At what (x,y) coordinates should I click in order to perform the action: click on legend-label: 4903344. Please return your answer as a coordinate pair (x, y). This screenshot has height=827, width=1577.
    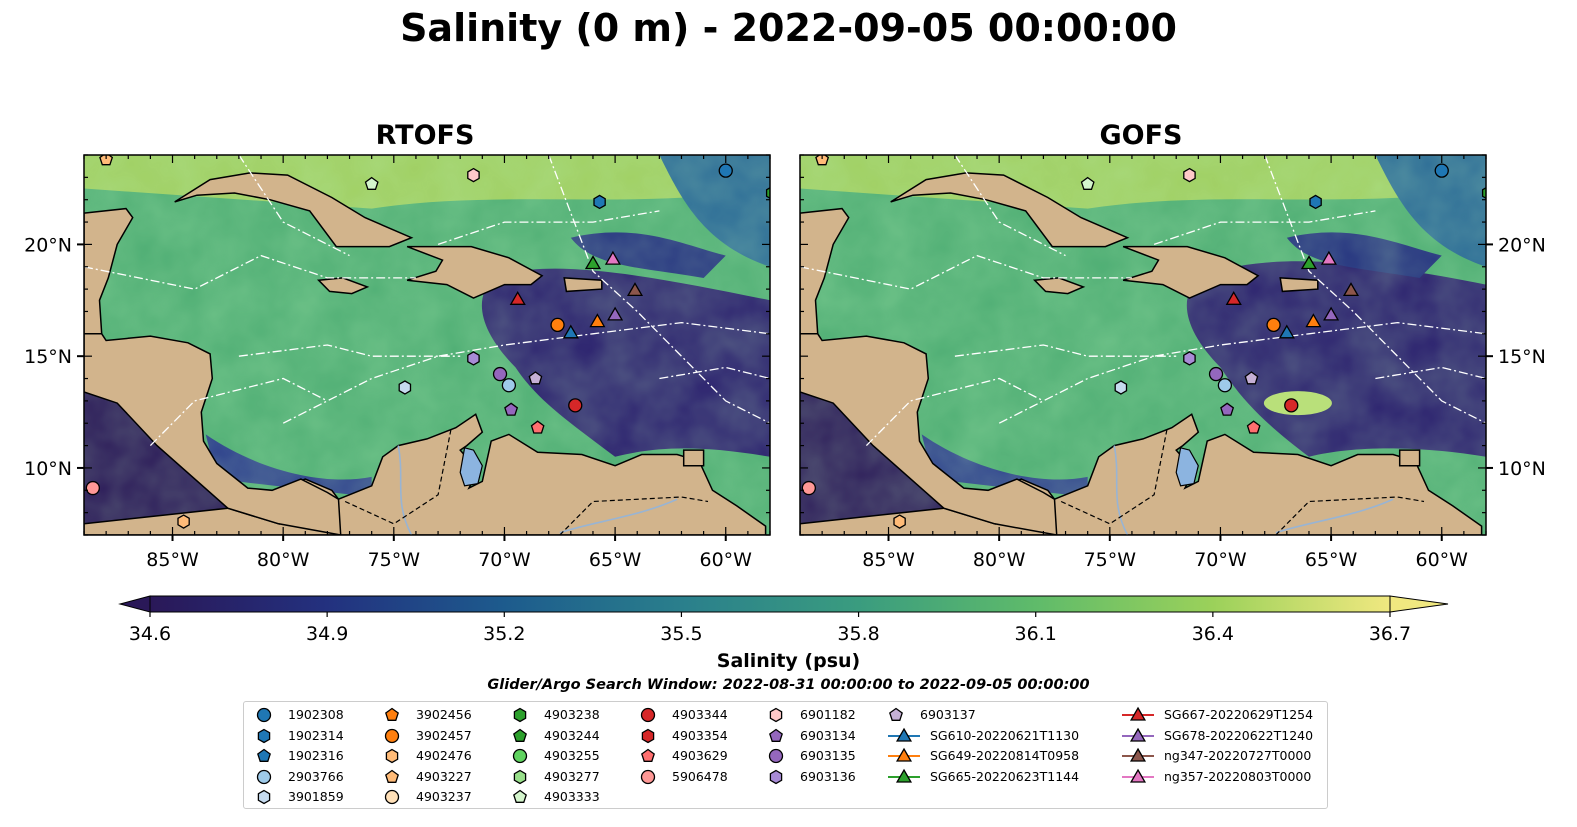
    Looking at the image, I should click on (700, 714).